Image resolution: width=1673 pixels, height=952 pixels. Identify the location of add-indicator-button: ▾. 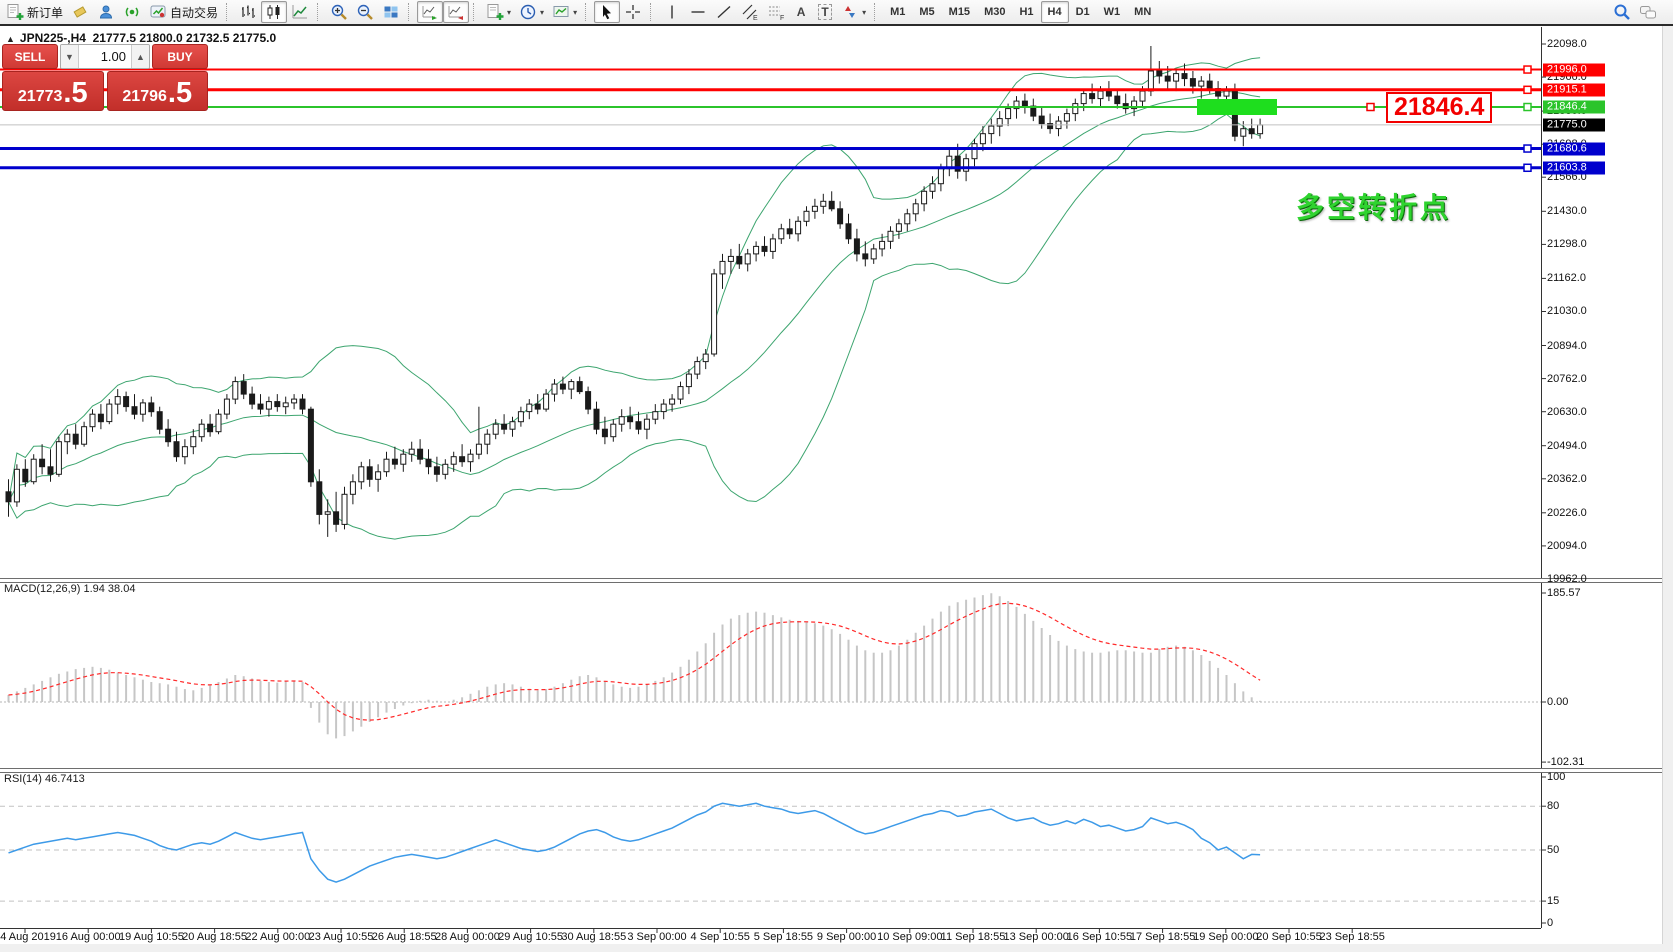
(498, 12).